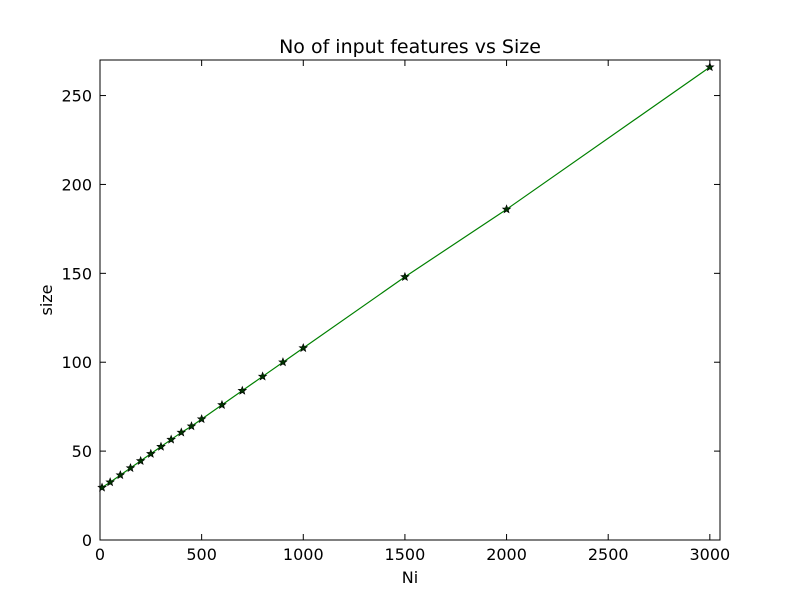 The width and height of the screenshot is (800, 600). What do you see at coordinates (506, 554) in the screenshot?
I see `x-tick-label: 2000` at bounding box center [506, 554].